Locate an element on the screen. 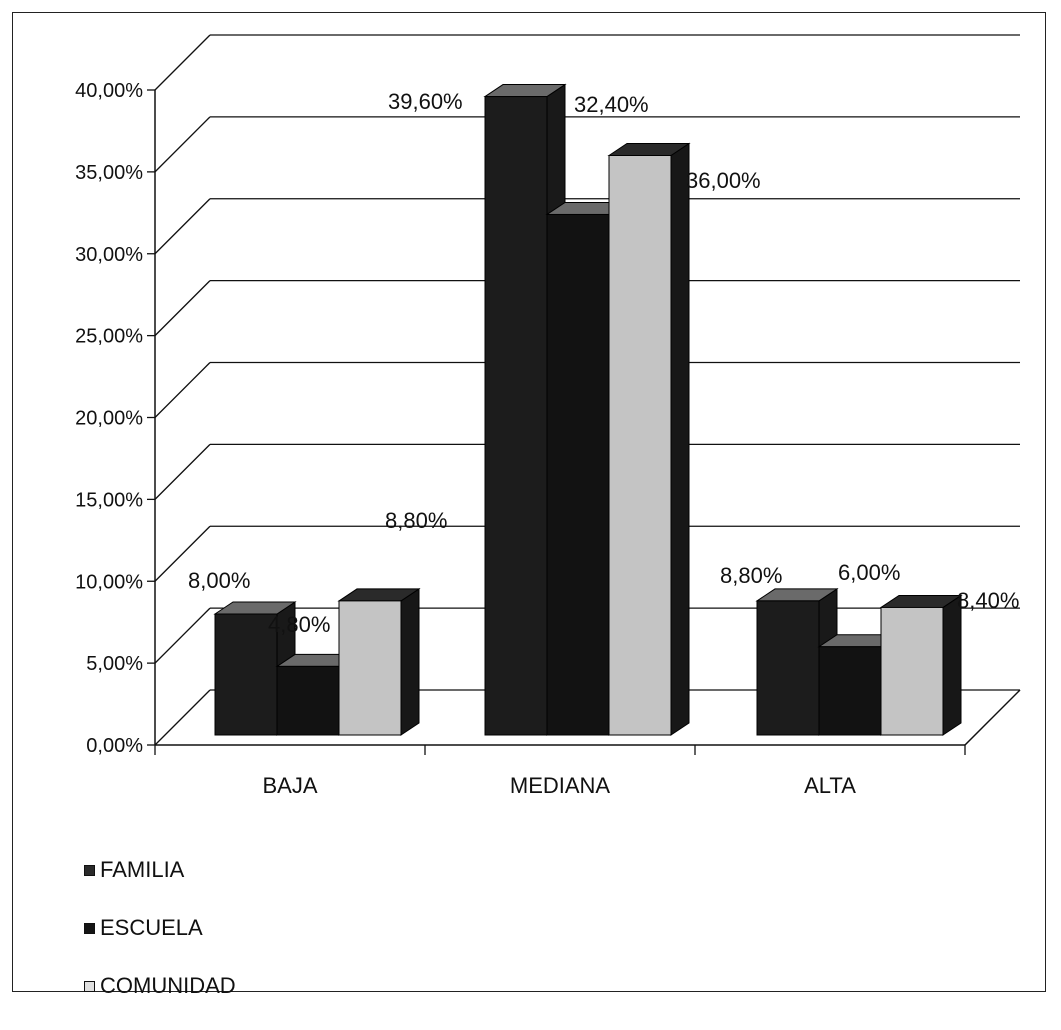 This screenshot has width=1061, height=1030. data-label: 4,80% is located at coordinates (299, 624).